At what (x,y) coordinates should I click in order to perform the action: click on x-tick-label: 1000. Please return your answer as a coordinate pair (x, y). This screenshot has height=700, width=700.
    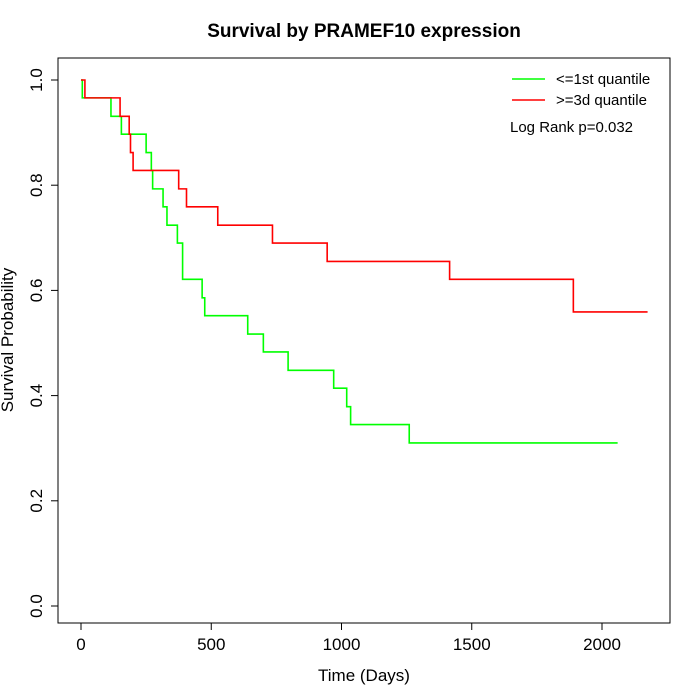
    Looking at the image, I should click on (342, 644).